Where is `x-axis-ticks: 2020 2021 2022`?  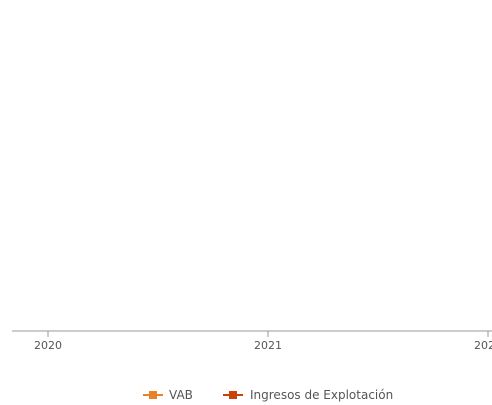
x-axis-ticks: 2020 2021 2022 is located at coordinates (263, 341).